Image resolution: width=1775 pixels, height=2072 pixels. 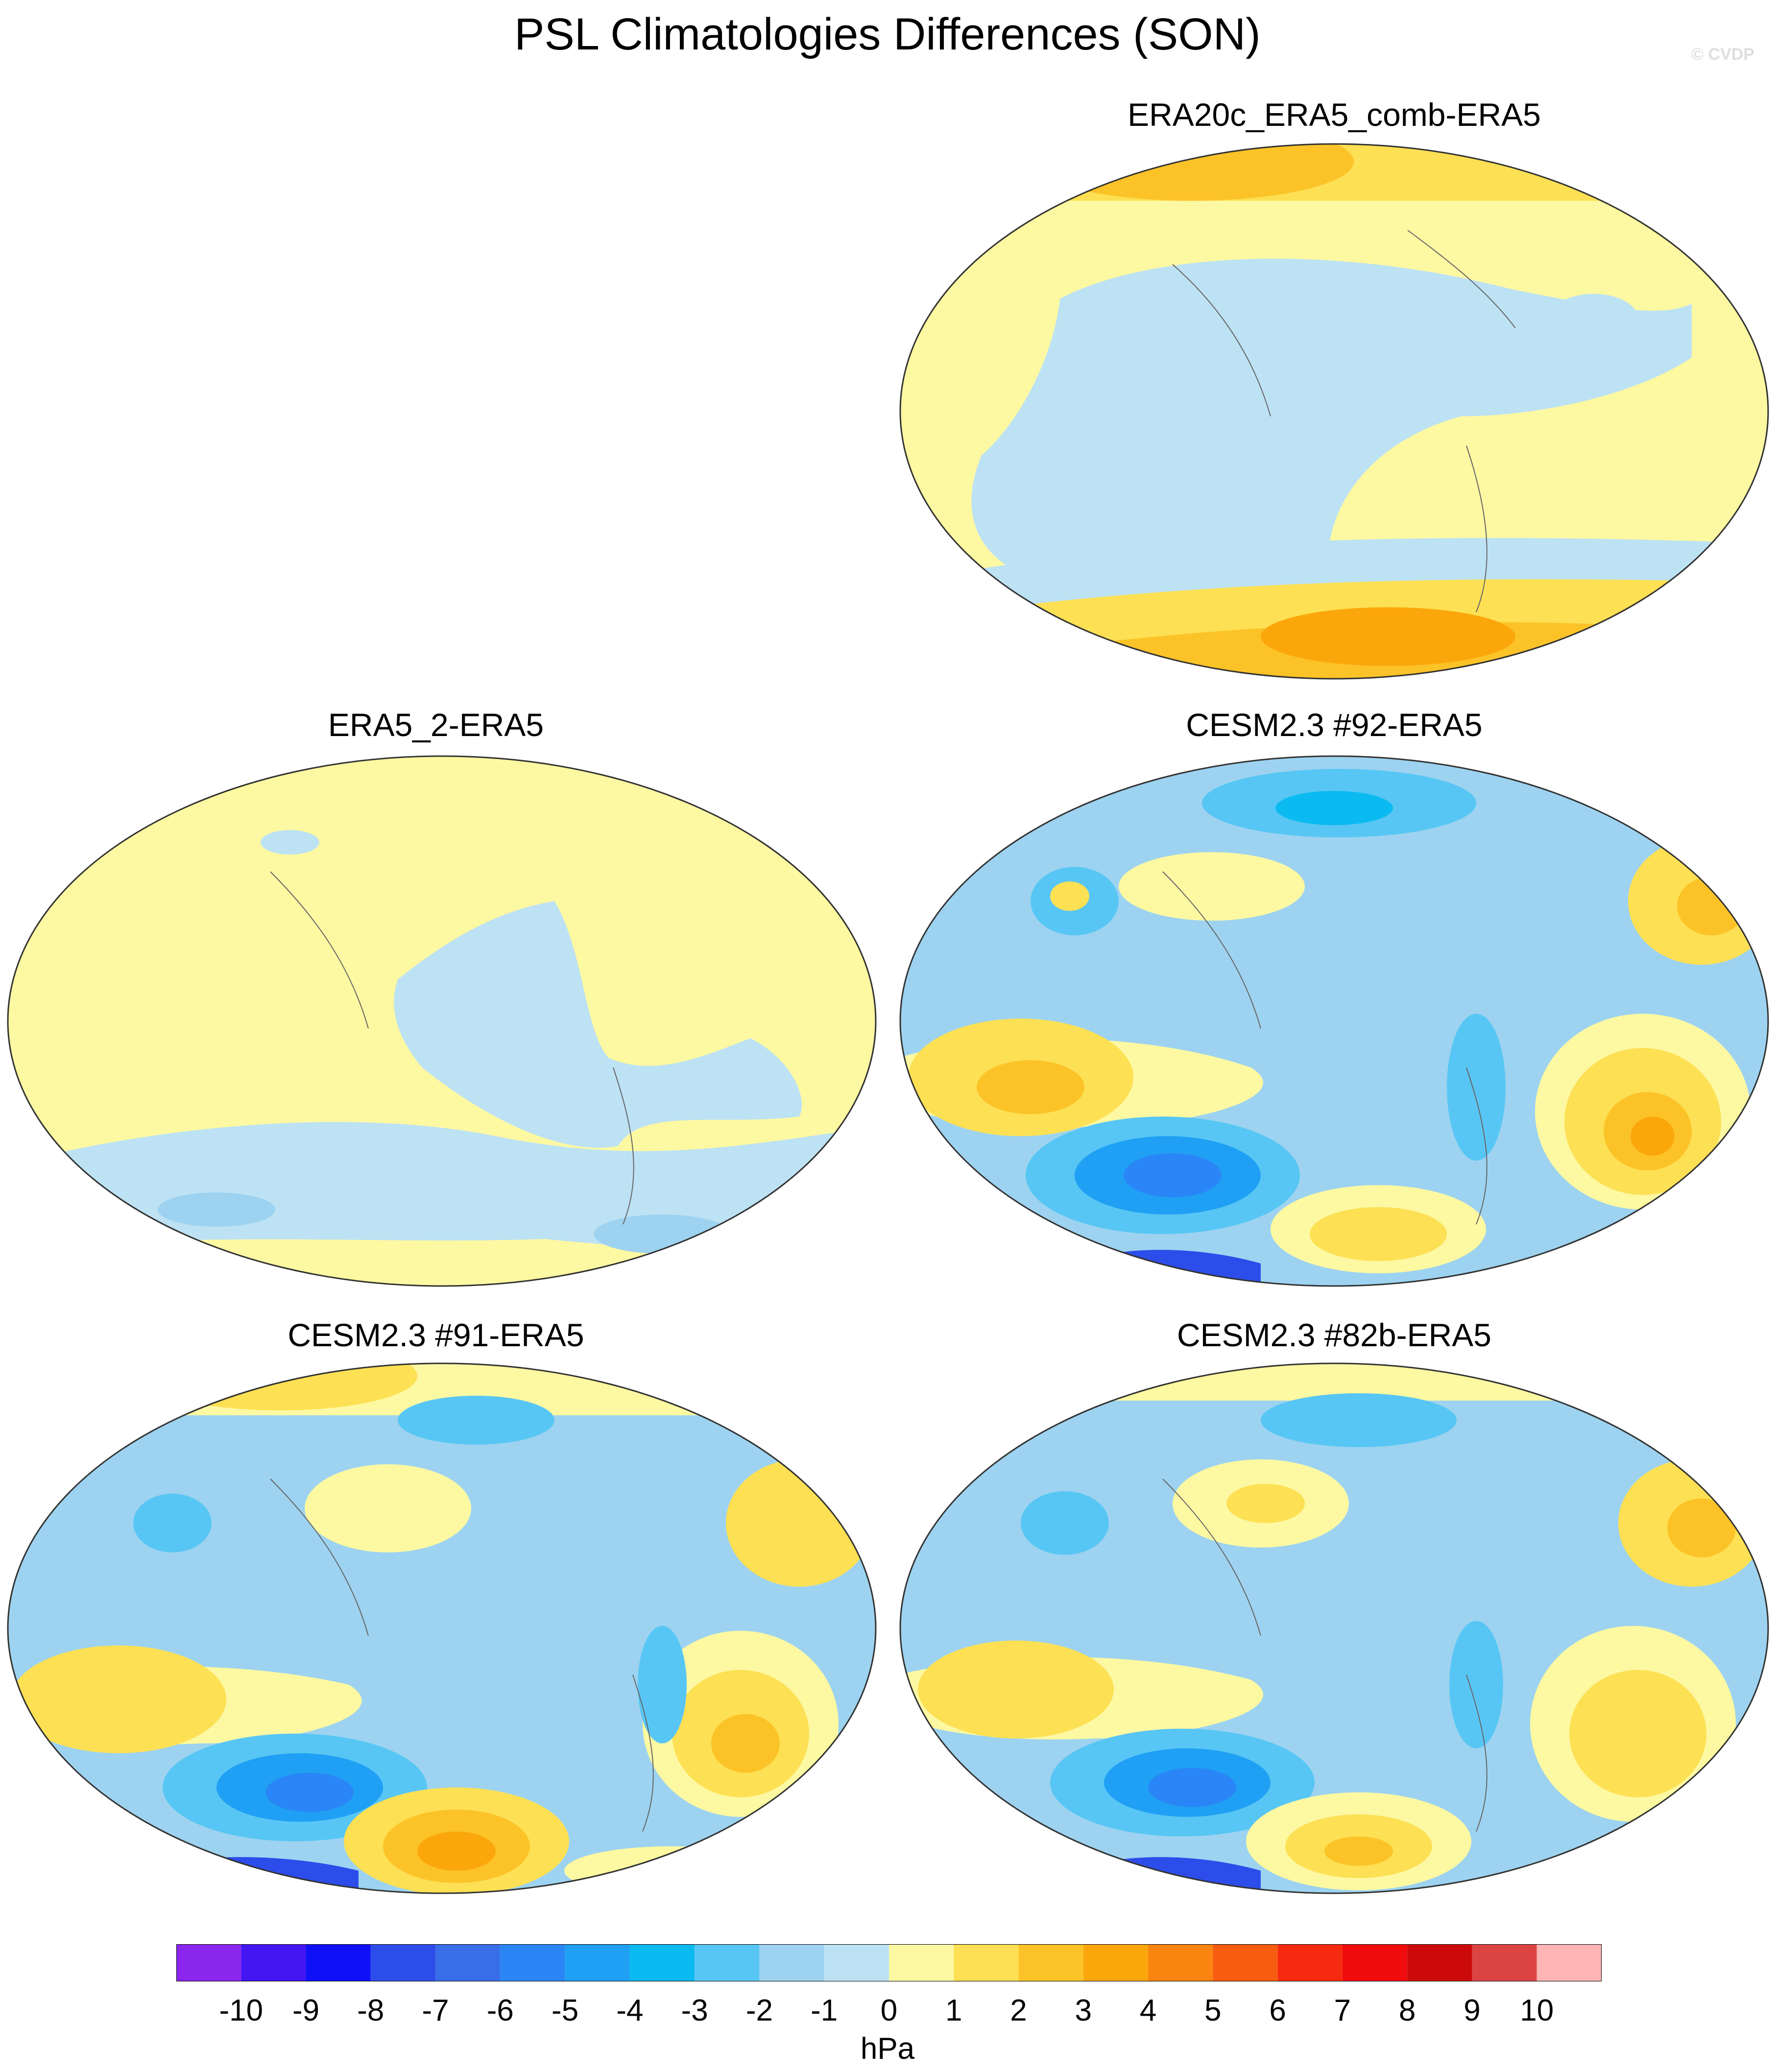 What do you see at coordinates (1083, 2011) in the screenshot?
I see `colorbar-tick-label: 3` at bounding box center [1083, 2011].